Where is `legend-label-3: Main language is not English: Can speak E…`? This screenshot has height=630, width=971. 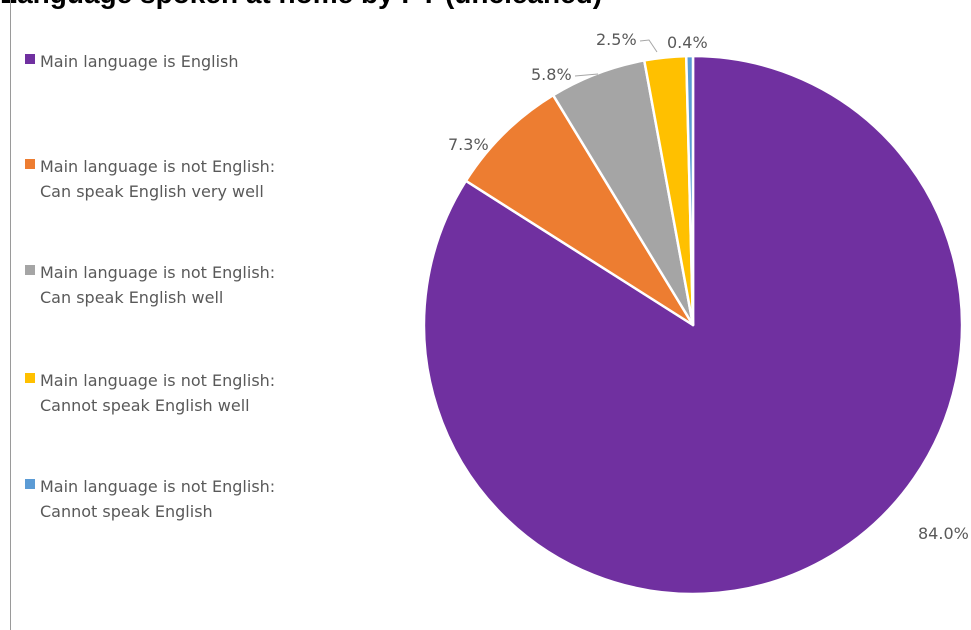 legend-label-3: Main language is not English: Can speak E… is located at coordinates (157, 285).